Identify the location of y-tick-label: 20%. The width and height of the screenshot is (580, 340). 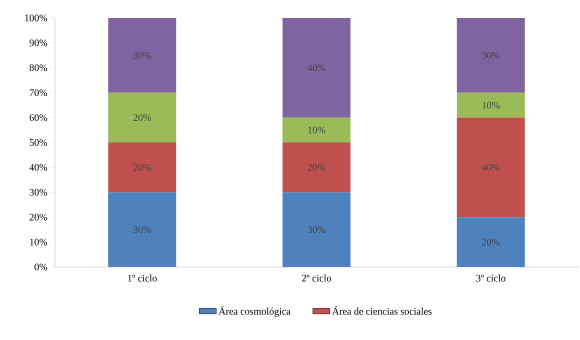
(39, 217).